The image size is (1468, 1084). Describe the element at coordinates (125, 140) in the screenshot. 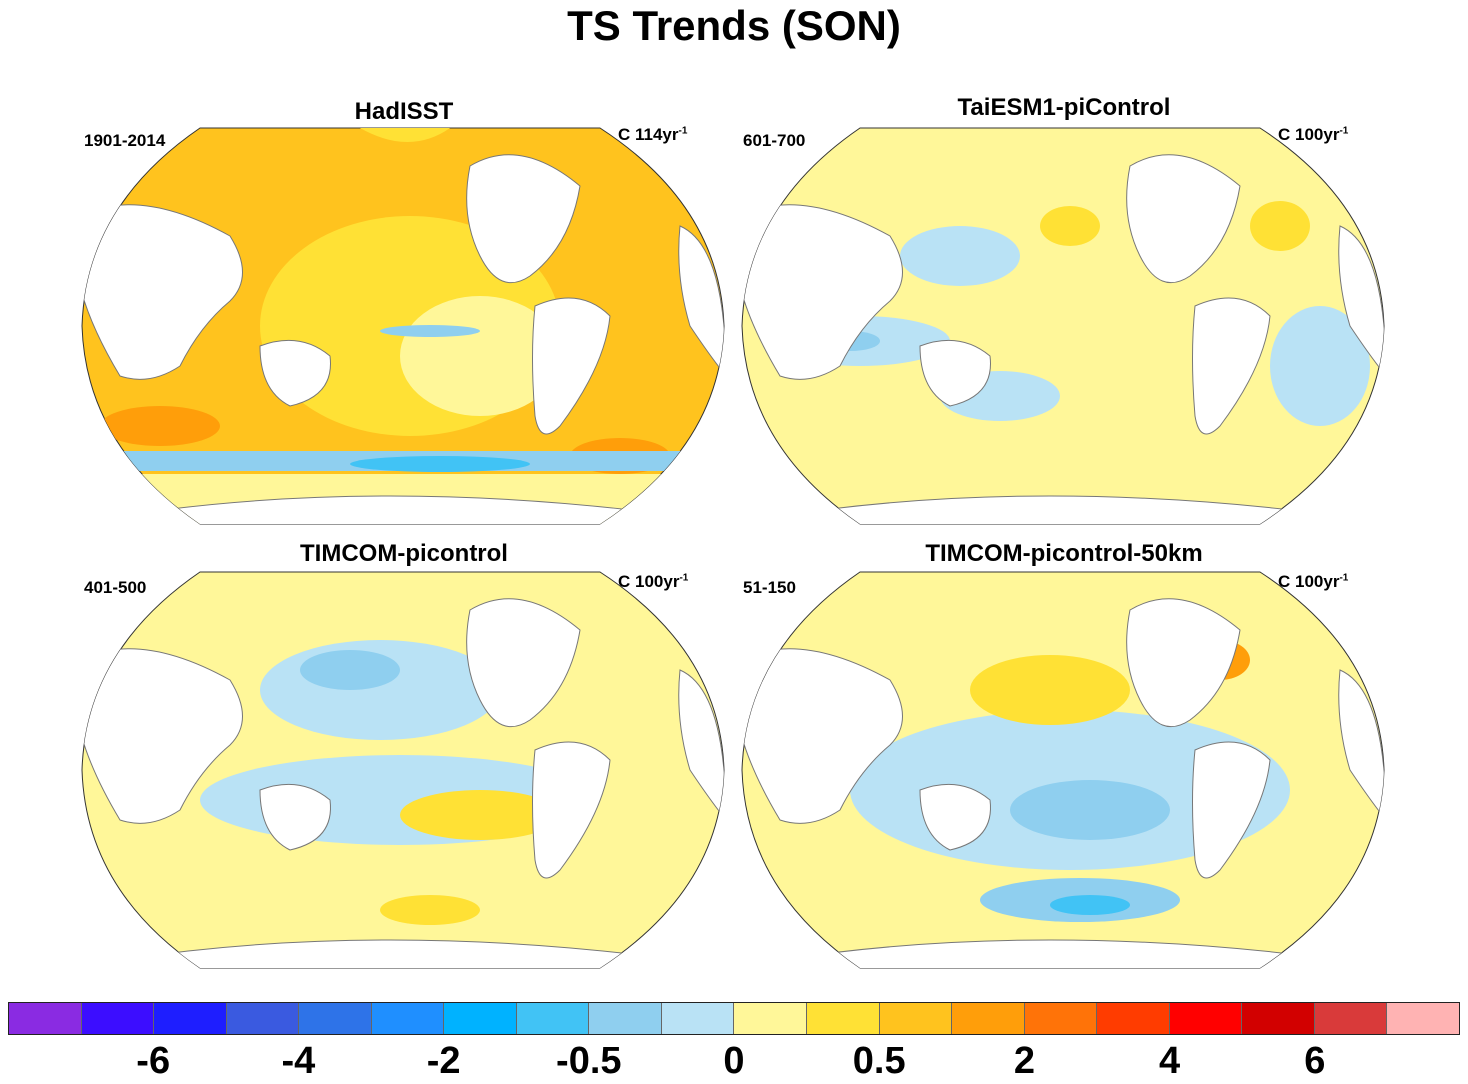

I see `panel-period-hadisst: 1901-2014` at that location.